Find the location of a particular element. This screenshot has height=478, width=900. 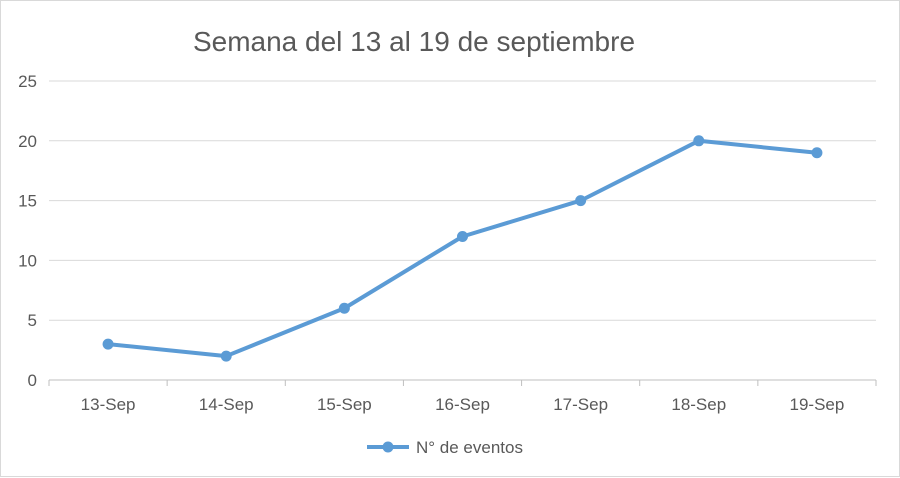

legend: N° de eventos is located at coordinates (445, 447).